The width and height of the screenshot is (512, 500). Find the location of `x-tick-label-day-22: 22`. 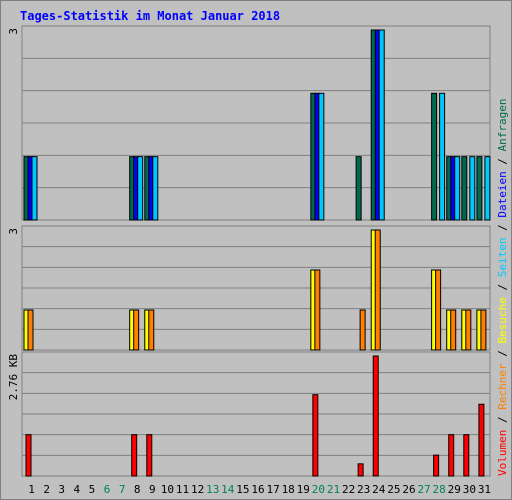

x-tick-label-day-22: 22 is located at coordinates (348, 489).